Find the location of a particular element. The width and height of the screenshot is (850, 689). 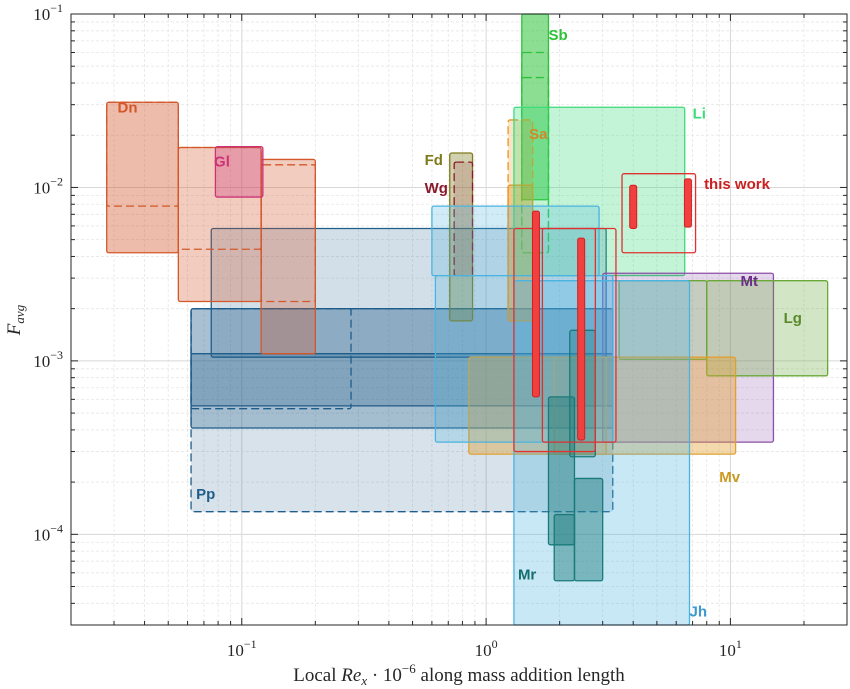

x-axis-label-mid: · 10 is located at coordinates (384, 675).